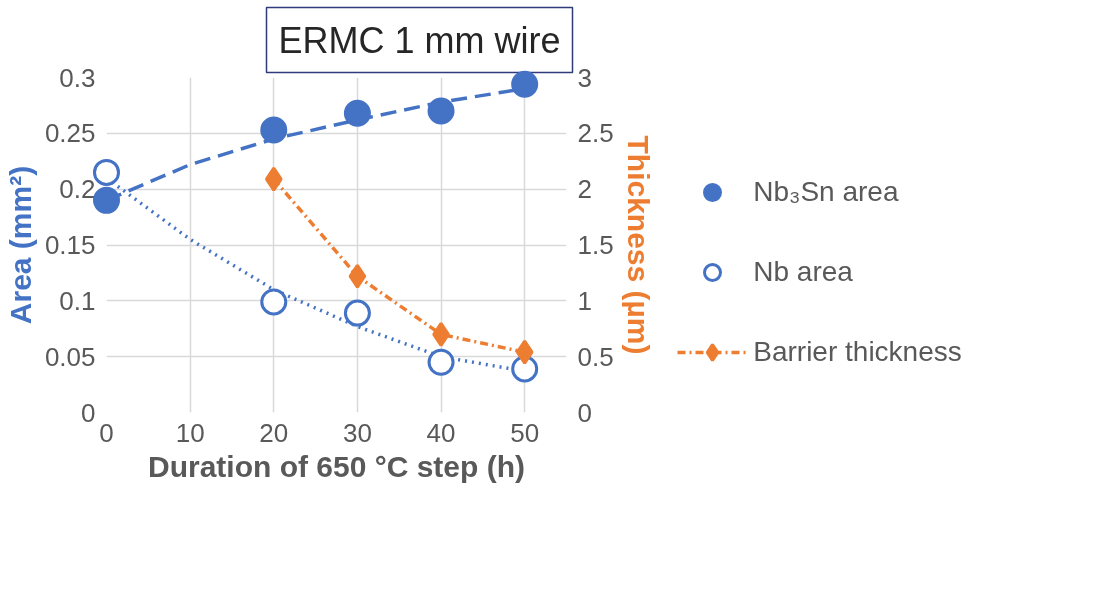 The image size is (1102, 595). Describe the element at coordinates (595, 133) in the screenshot. I see `y2-tick-label: 2.5` at that location.